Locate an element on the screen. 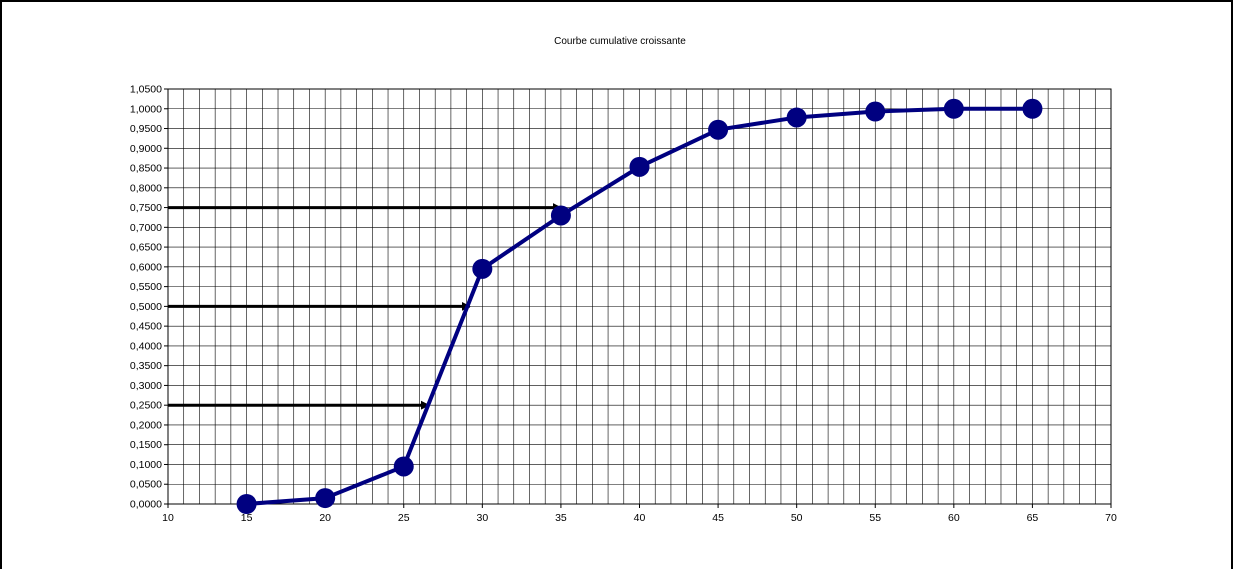 The image size is (1233, 569). x-tick-label: 20 is located at coordinates (325, 518).